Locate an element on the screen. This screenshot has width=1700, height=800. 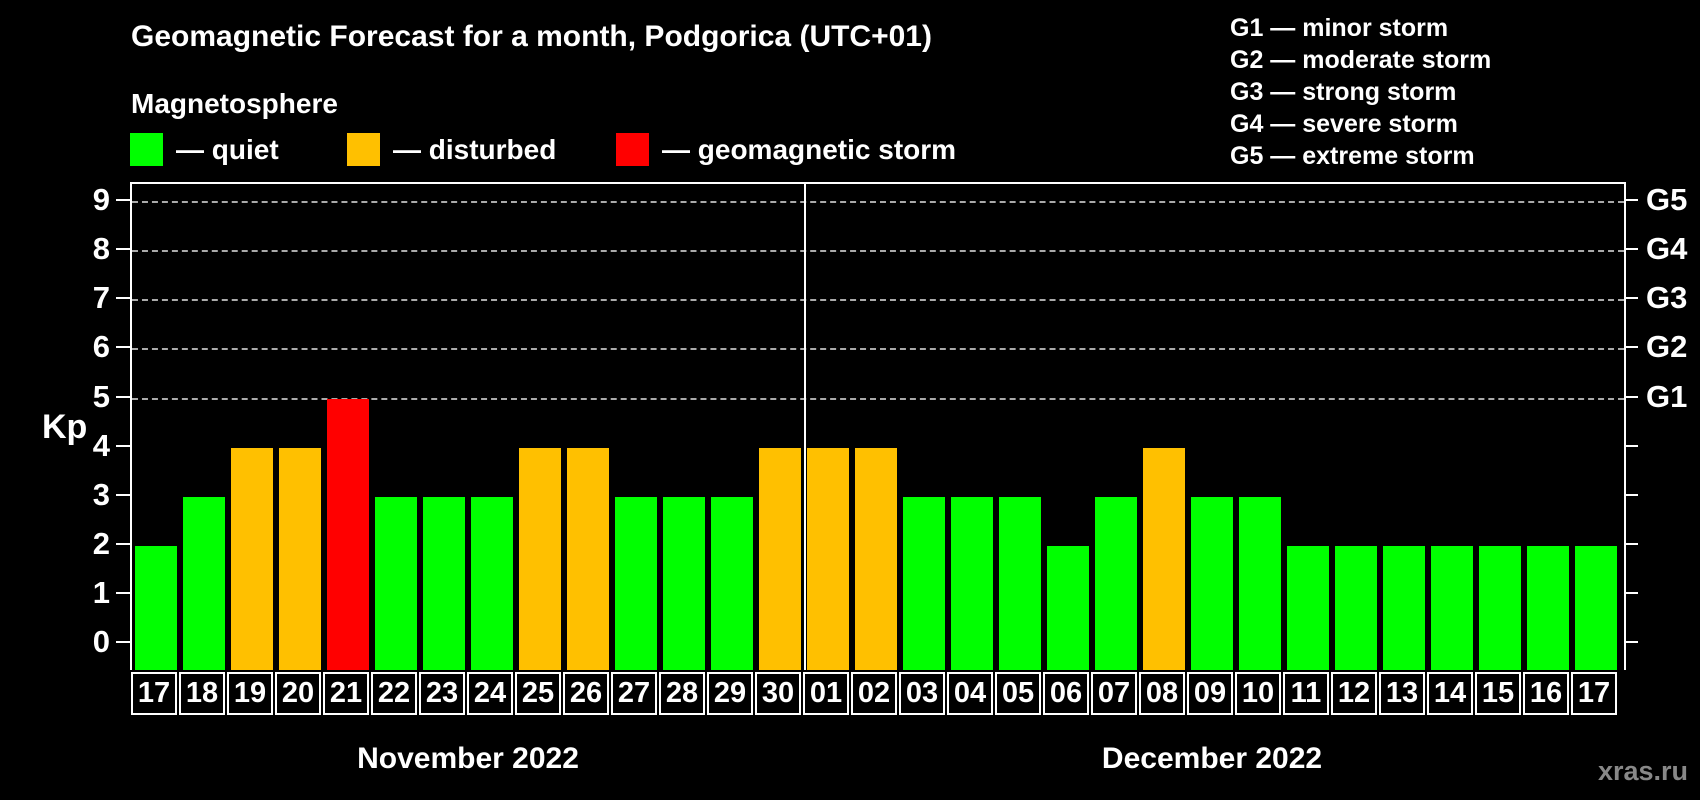
y-axis-label-5: 5 is located at coordinates (101, 396).